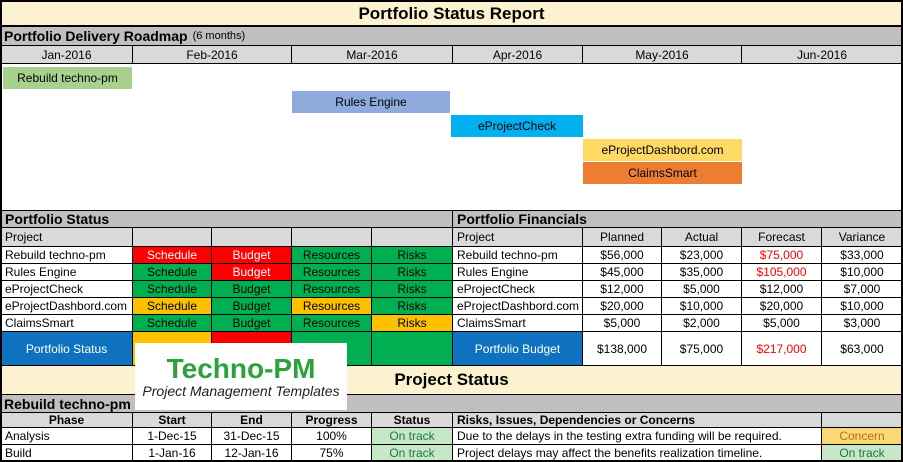  I want to click on portfolio-status-summary-label: Portfolio Status, so click(66, 349).